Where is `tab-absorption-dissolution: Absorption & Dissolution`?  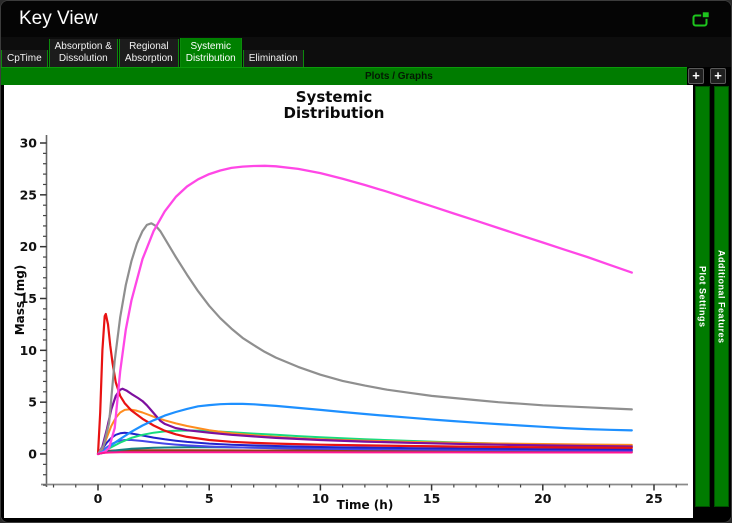
tab-absorption-dissolution: Absorption & Dissolution is located at coordinates (83, 53).